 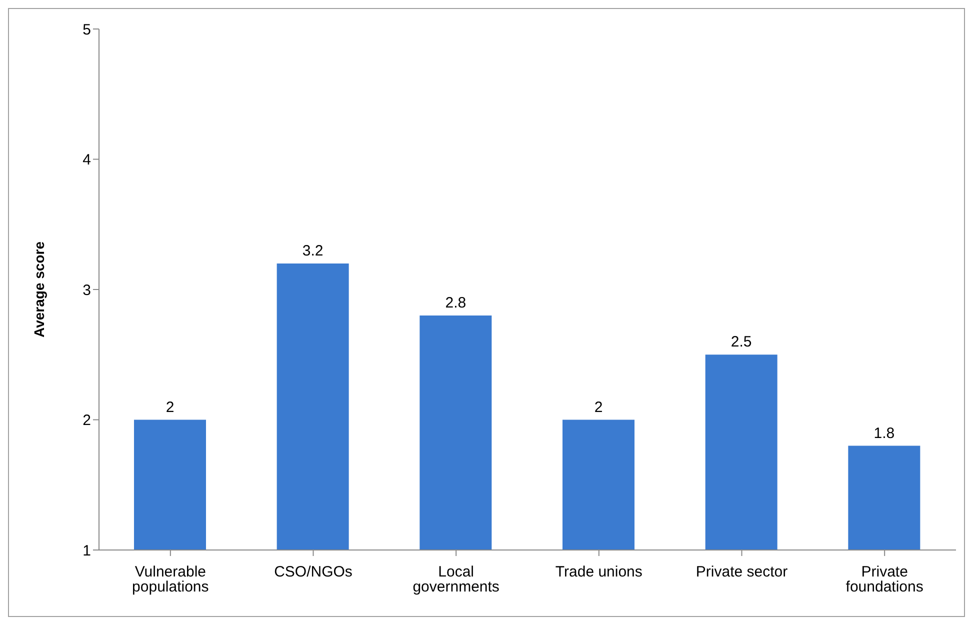 I want to click on y-tick-label: 1, so click(x=86, y=551).